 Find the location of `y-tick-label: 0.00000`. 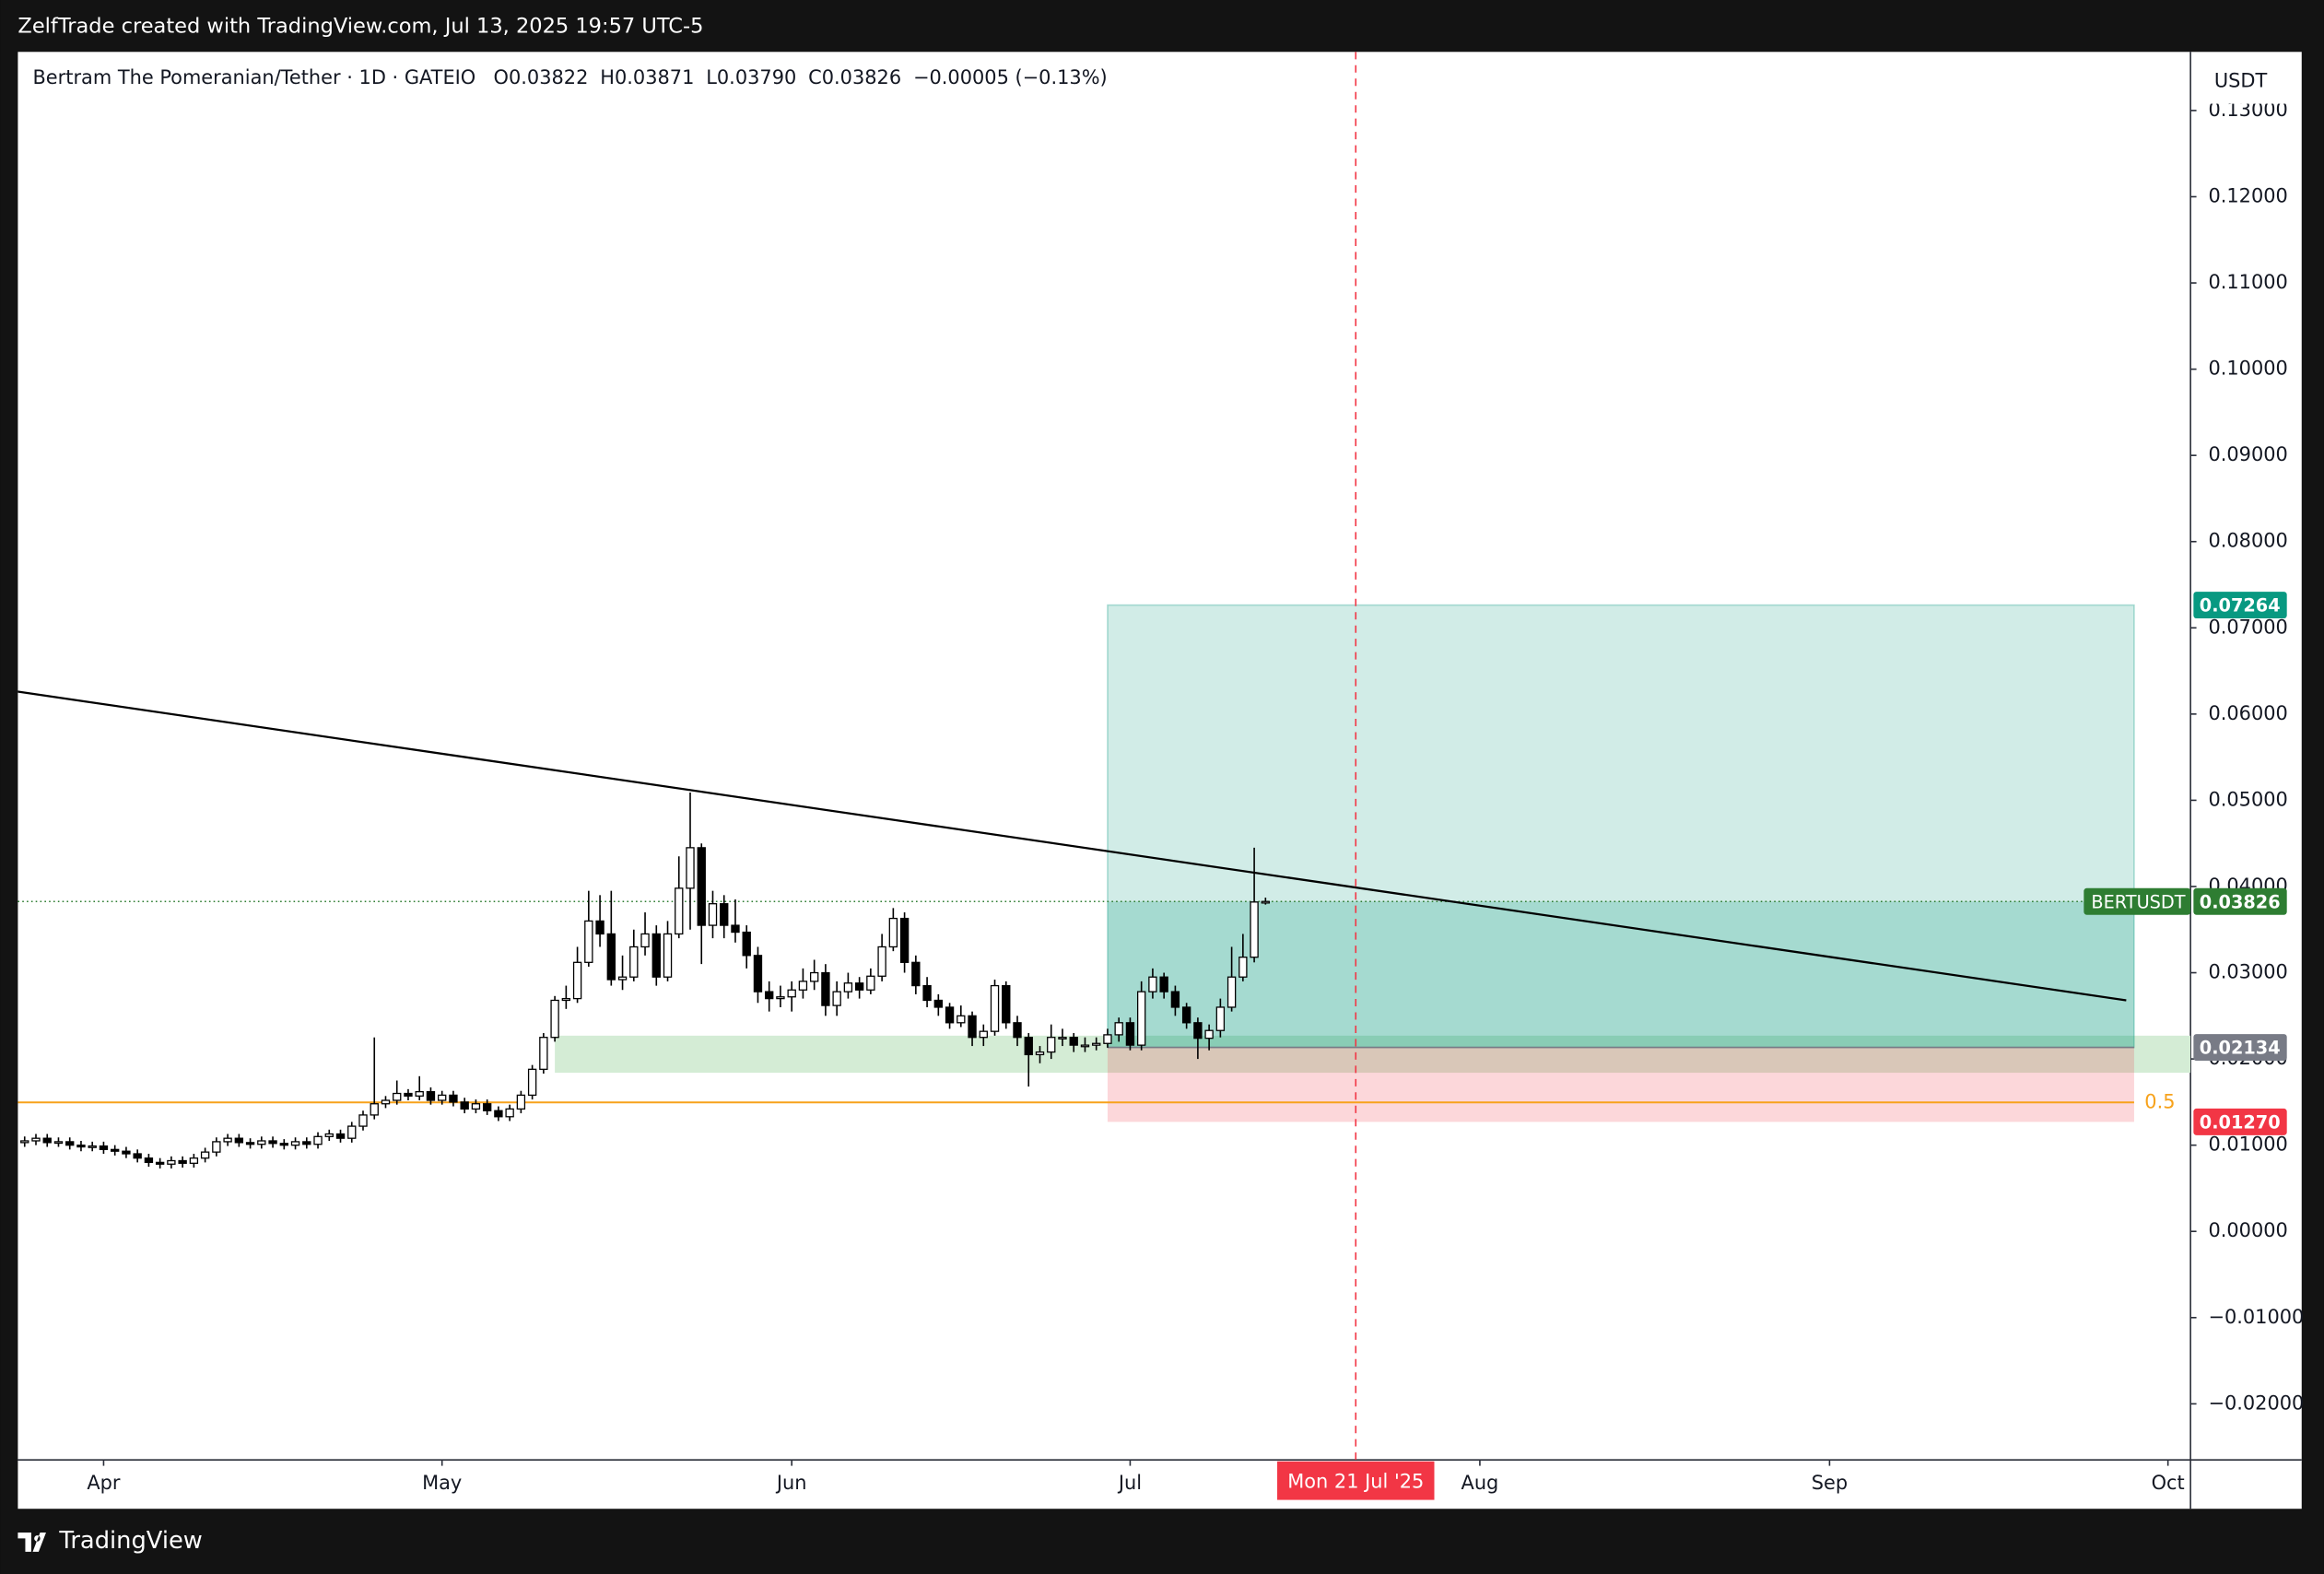

y-tick-label: 0.00000 is located at coordinates (2247, 1230).